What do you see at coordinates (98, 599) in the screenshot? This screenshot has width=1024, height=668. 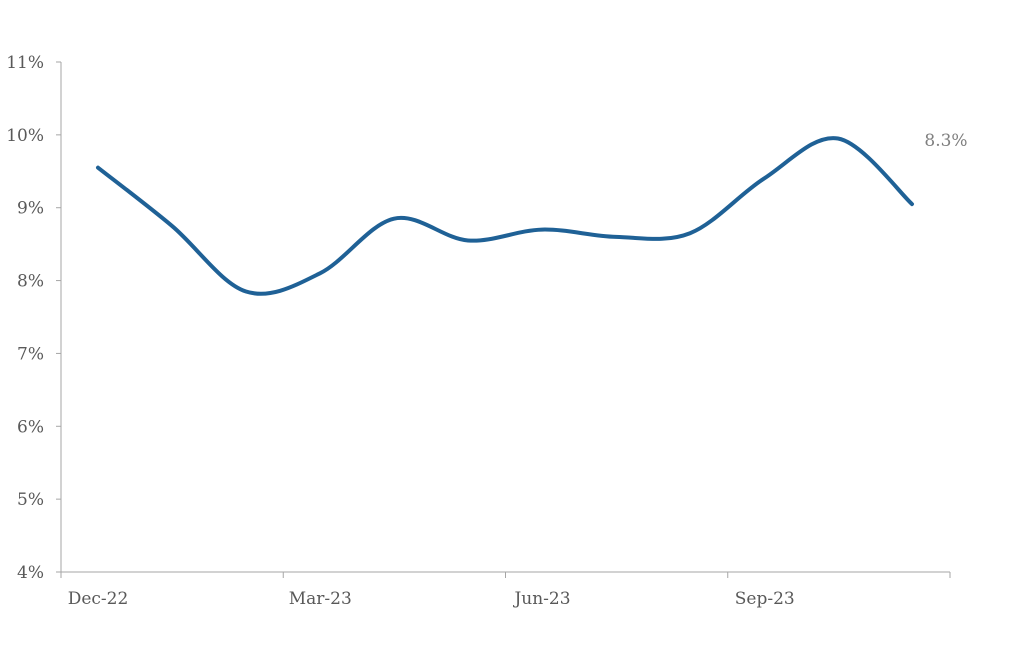 I see `x-tick-label: Dec-22` at bounding box center [98, 599].